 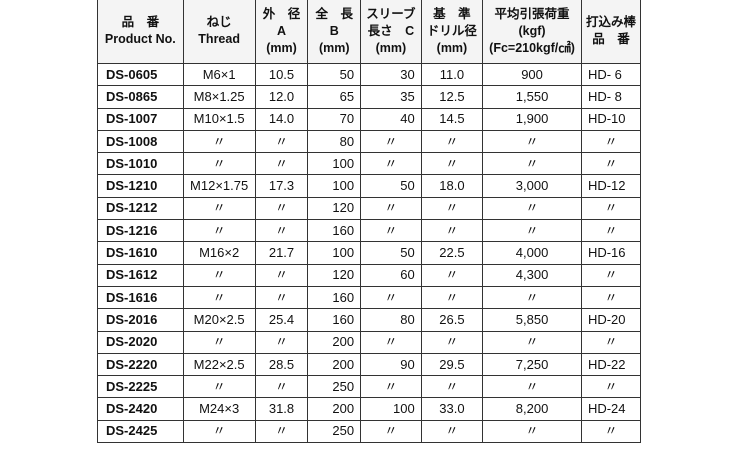 I want to click on table-row: DS-1010 〃〃 100 〃〃〃〃, so click(x=369, y=164).